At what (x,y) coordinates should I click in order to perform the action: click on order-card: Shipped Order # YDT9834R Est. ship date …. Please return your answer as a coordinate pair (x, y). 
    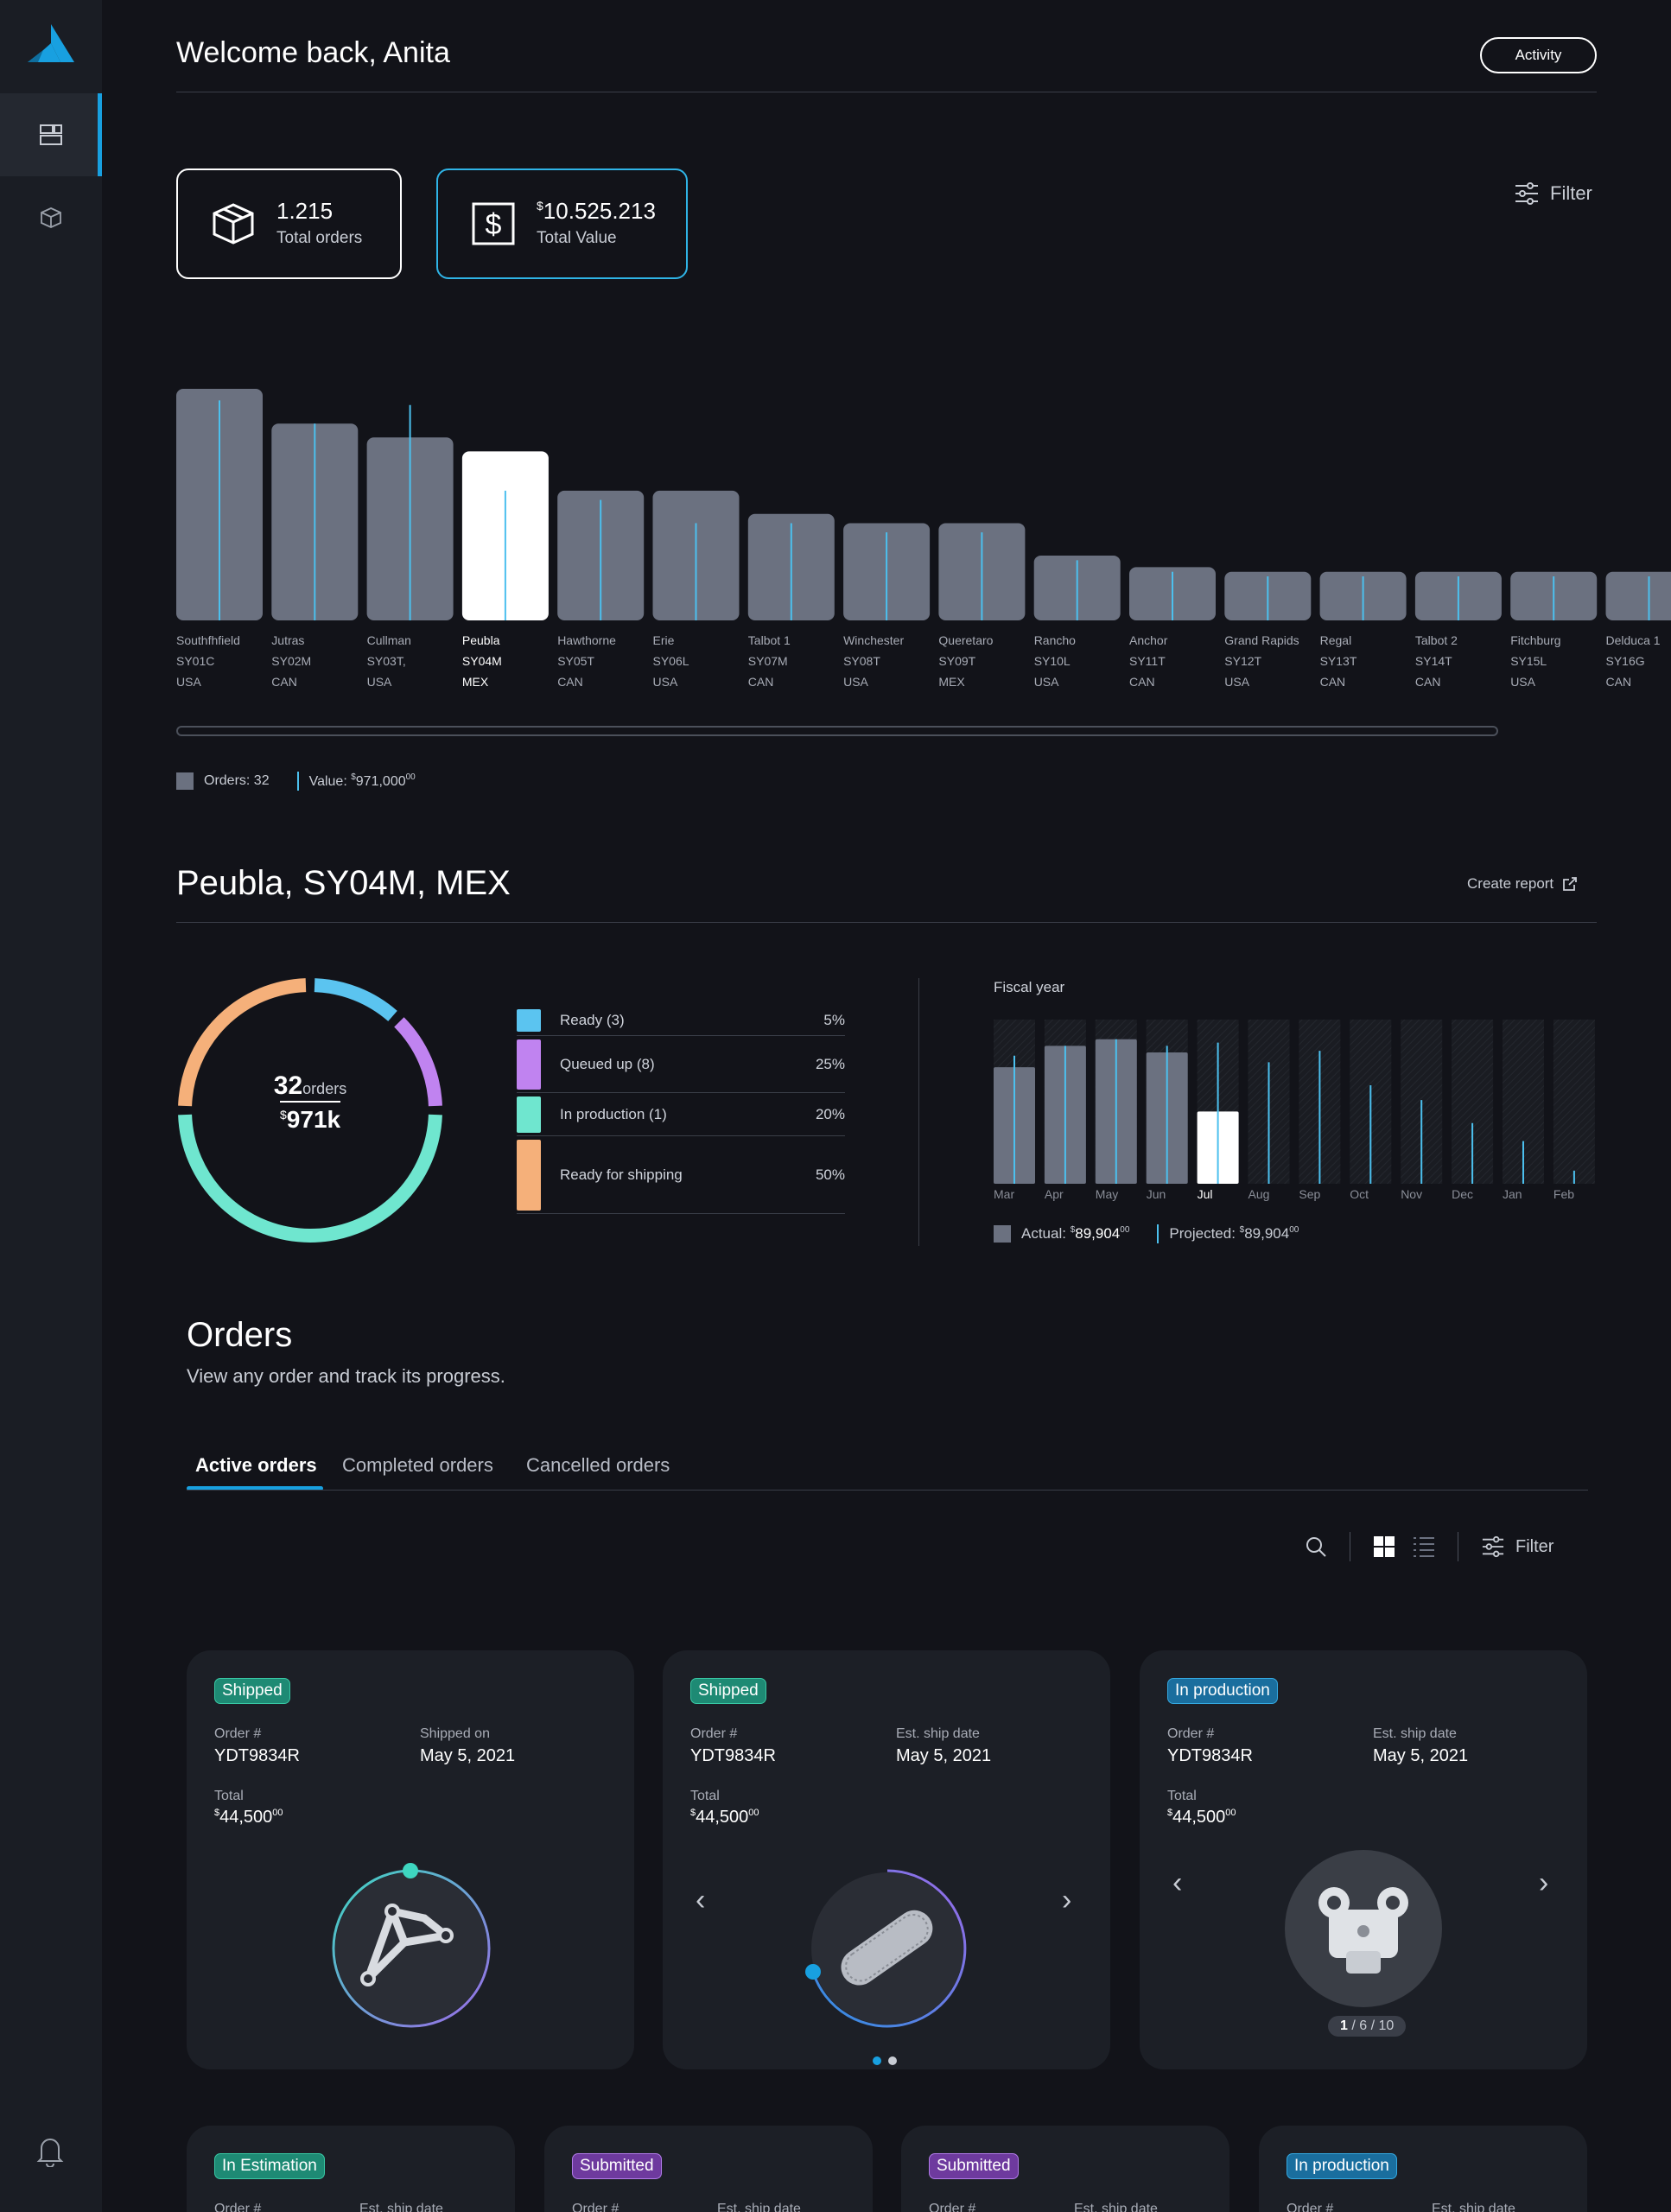
    Looking at the image, I should click on (886, 1859).